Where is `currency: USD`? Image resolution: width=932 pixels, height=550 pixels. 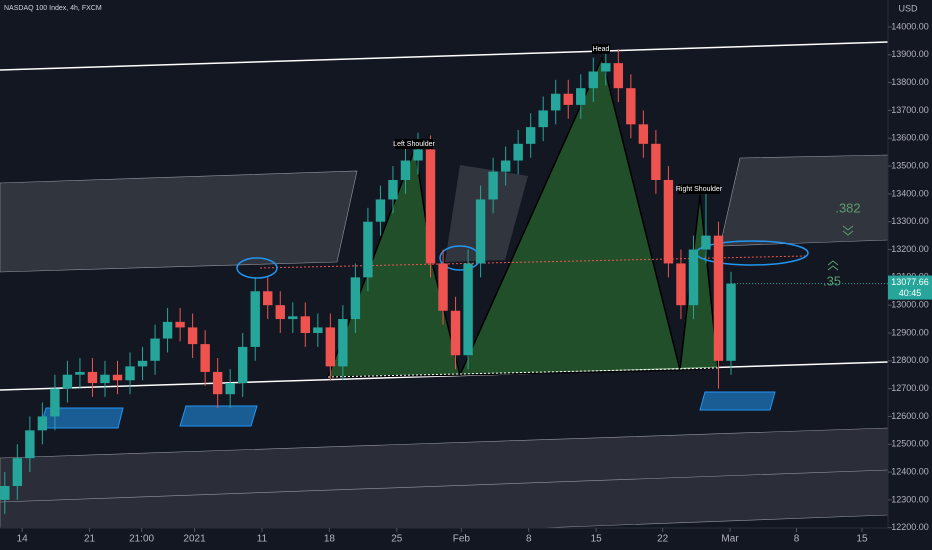
currency: USD is located at coordinates (908, 8).